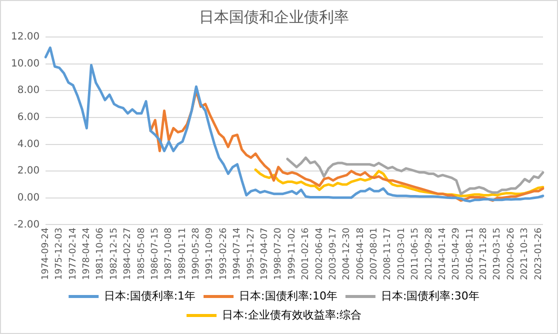 This screenshot has width=558, height=334. Describe the element at coordinates (288, 295) in the screenshot. I see `legend-label: 日本:国债利率:10年` at that location.